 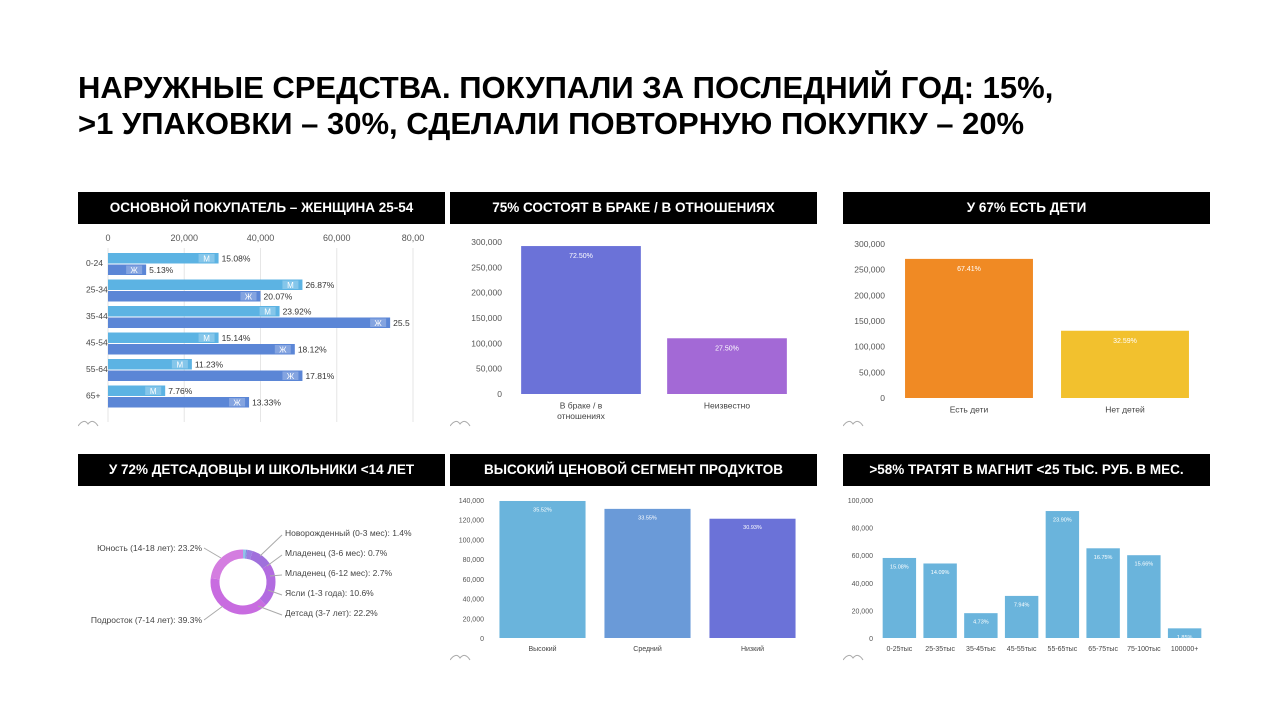 What do you see at coordinates (899, 567) in the screenshot?
I see `data-label: 15.08%` at bounding box center [899, 567].